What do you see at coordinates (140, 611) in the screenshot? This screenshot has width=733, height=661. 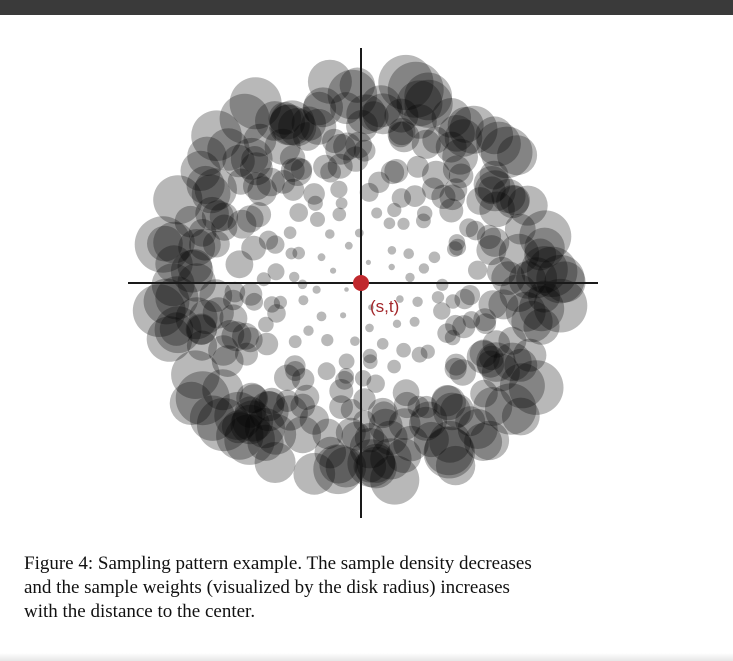 I see `caption-line: with the distance to the center.` at bounding box center [140, 611].